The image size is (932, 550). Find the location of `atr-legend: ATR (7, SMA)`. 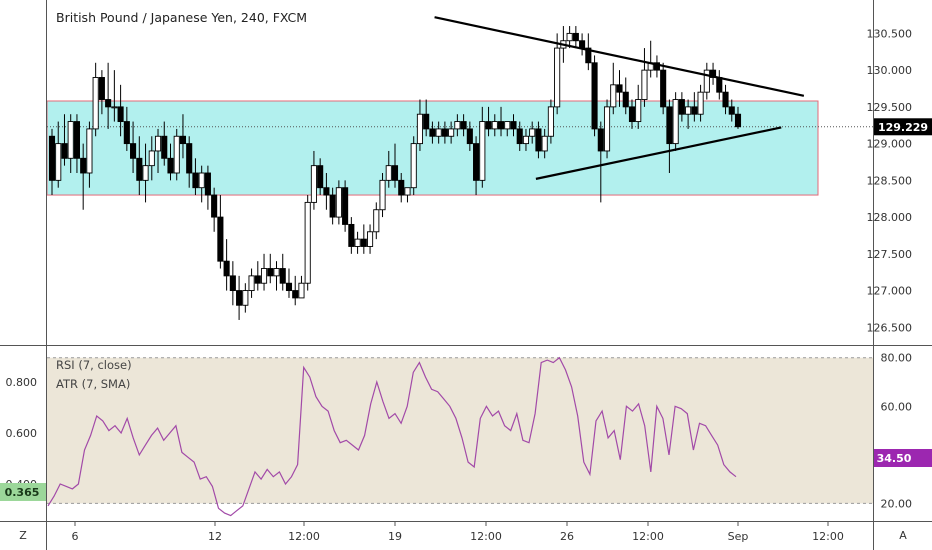

atr-legend: ATR (7, SMA) is located at coordinates (93, 384).